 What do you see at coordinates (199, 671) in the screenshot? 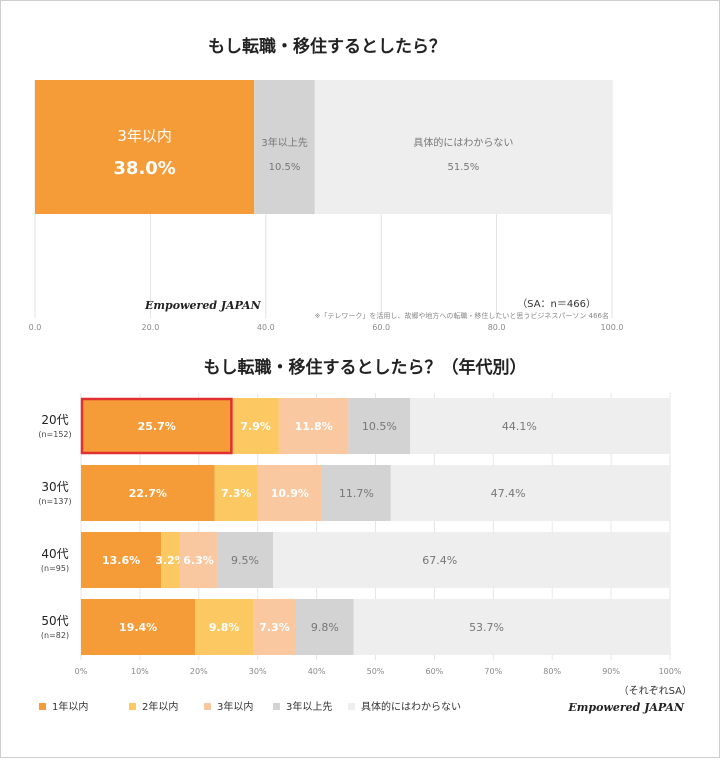
I see `chart2-x-tick-label: 20%` at bounding box center [199, 671].